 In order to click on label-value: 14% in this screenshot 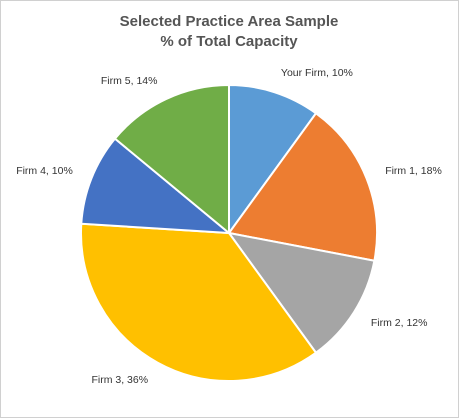, I will do `click(146, 81)`.